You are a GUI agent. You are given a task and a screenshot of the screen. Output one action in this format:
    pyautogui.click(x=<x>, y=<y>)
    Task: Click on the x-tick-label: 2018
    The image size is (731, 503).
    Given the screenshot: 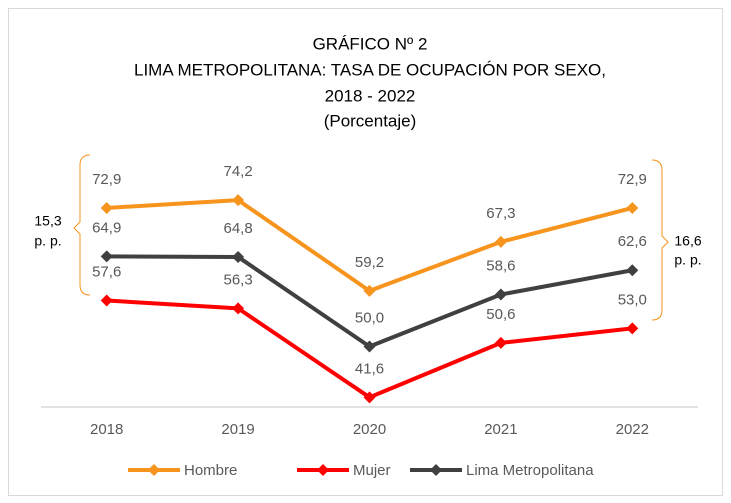 What is the action you would take?
    pyautogui.click(x=106, y=429)
    